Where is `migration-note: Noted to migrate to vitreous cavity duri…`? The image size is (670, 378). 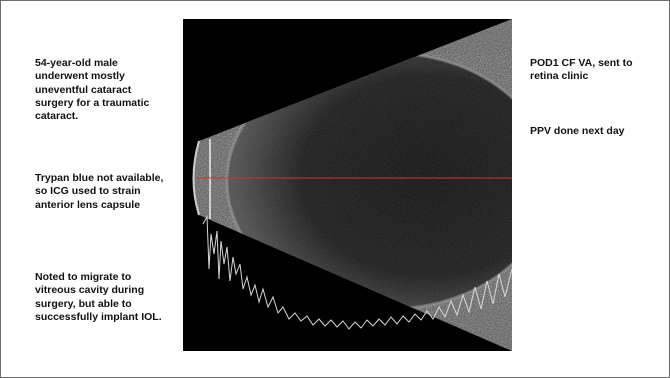 migration-note: Noted to migrate to vitreous cavity duri… is located at coordinates (98, 297).